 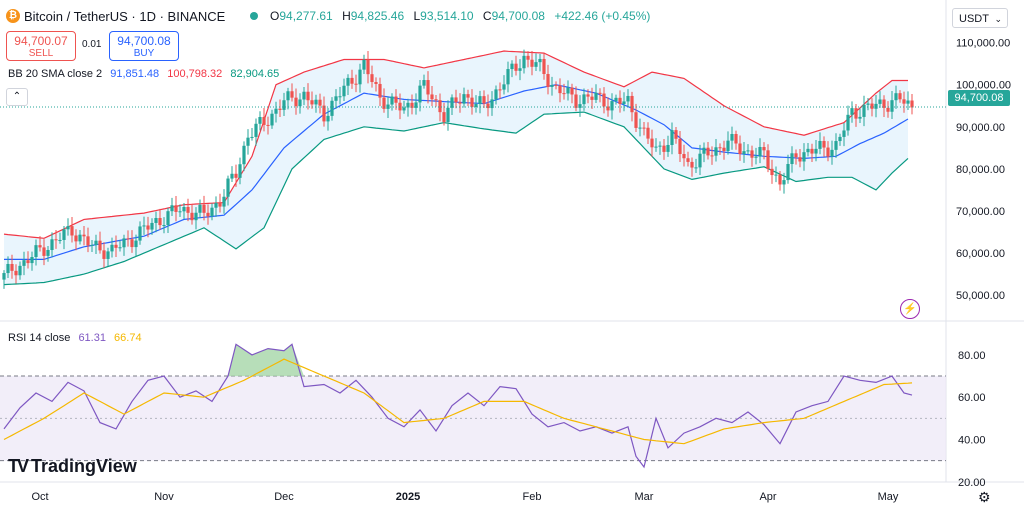 I want to click on buy-button: 94,700.08 BUY, so click(x=144, y=46).